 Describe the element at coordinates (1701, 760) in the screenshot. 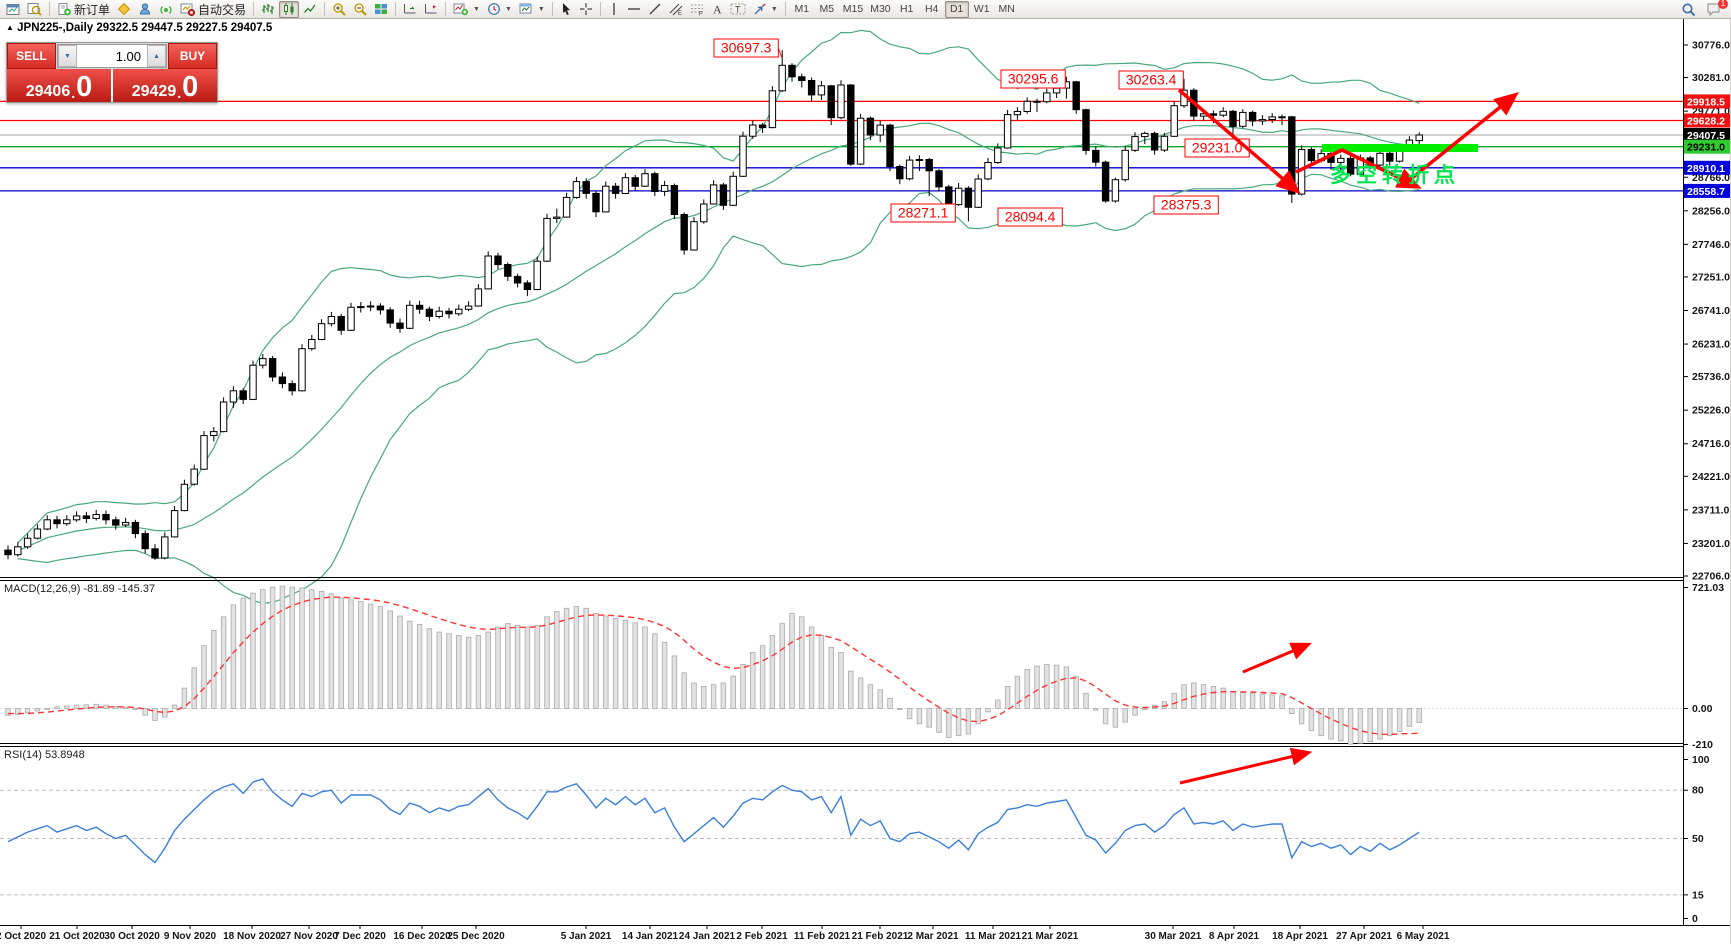

I see `rsi-axis-label: 100` at that location.